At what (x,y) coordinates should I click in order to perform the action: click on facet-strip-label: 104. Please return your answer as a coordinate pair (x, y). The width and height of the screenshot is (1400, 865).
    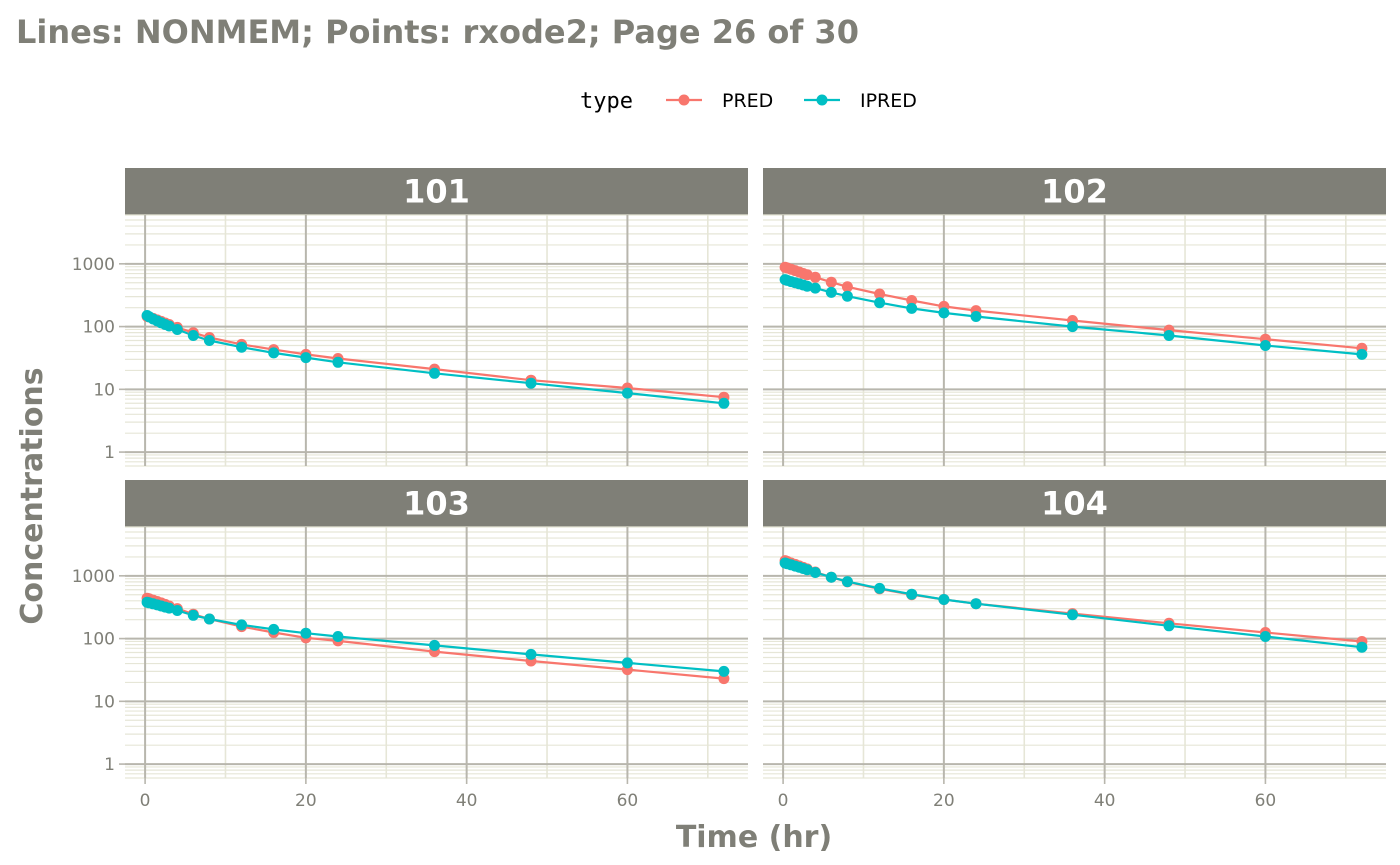
    Looking at the image, I should click on (1074, 504).